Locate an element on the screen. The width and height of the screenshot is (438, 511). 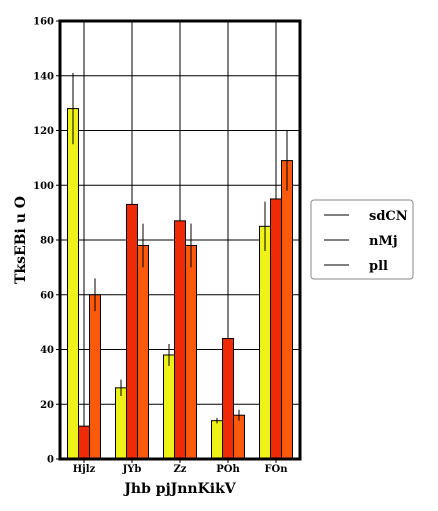
x-tick-label: FOn is located at coordinates (276, 469).